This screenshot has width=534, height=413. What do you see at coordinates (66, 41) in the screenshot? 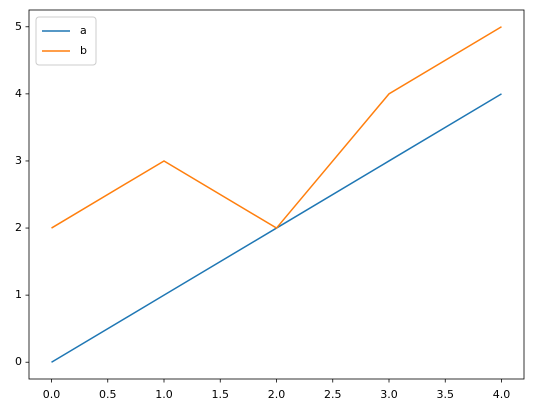
I see `legend-box` at bounding box center [66, 41].